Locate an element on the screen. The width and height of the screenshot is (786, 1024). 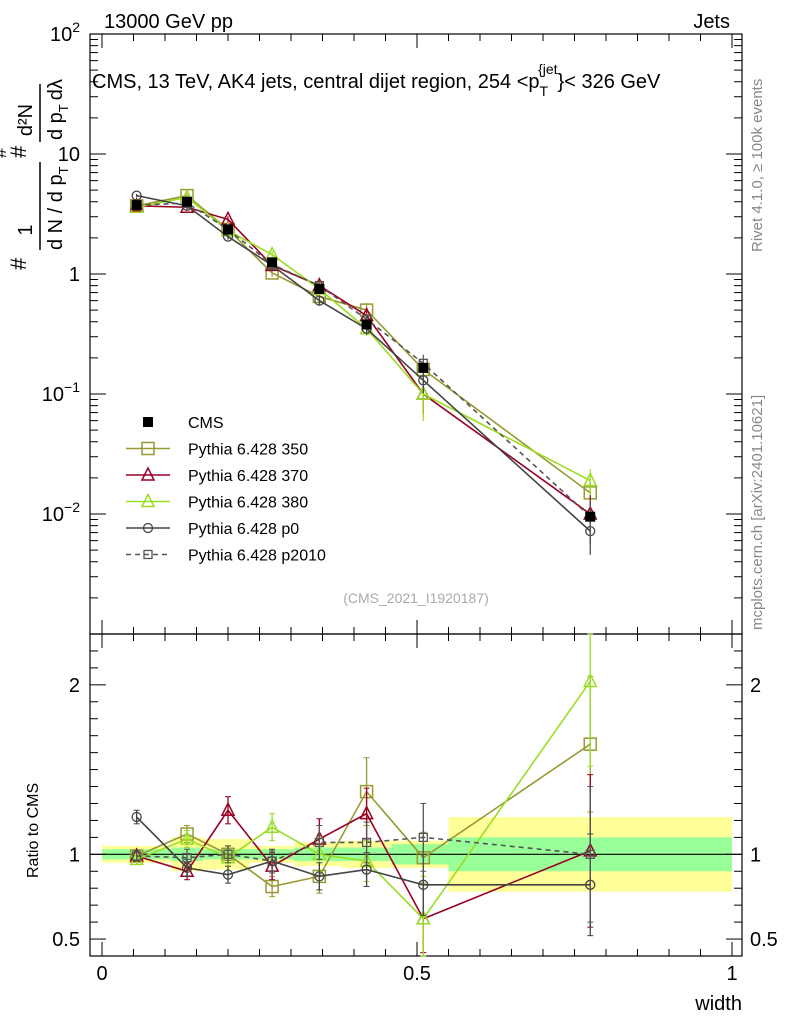
y-tick-label: 10⁻² is located at coordinates (61, 512).